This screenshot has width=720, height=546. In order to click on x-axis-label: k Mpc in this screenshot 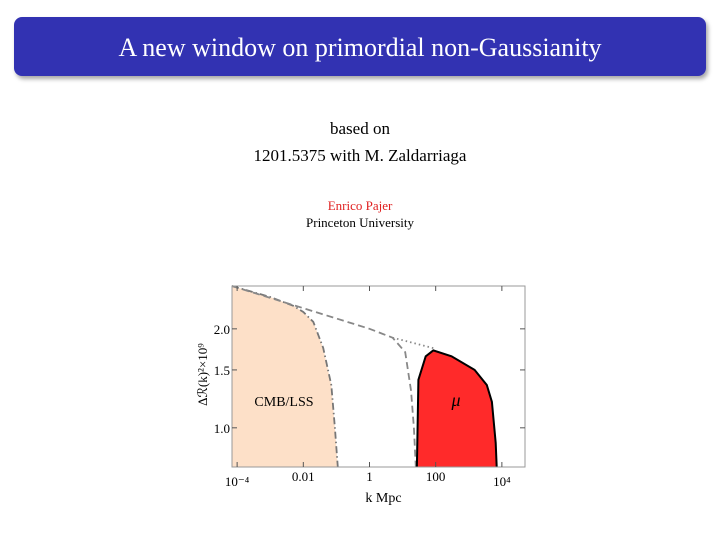, I will do `click(383, 498)`.